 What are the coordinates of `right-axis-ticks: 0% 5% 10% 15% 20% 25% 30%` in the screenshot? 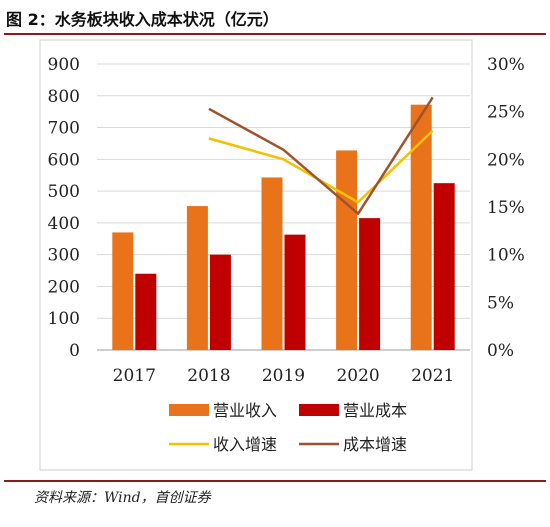 It's located at (506, 208).